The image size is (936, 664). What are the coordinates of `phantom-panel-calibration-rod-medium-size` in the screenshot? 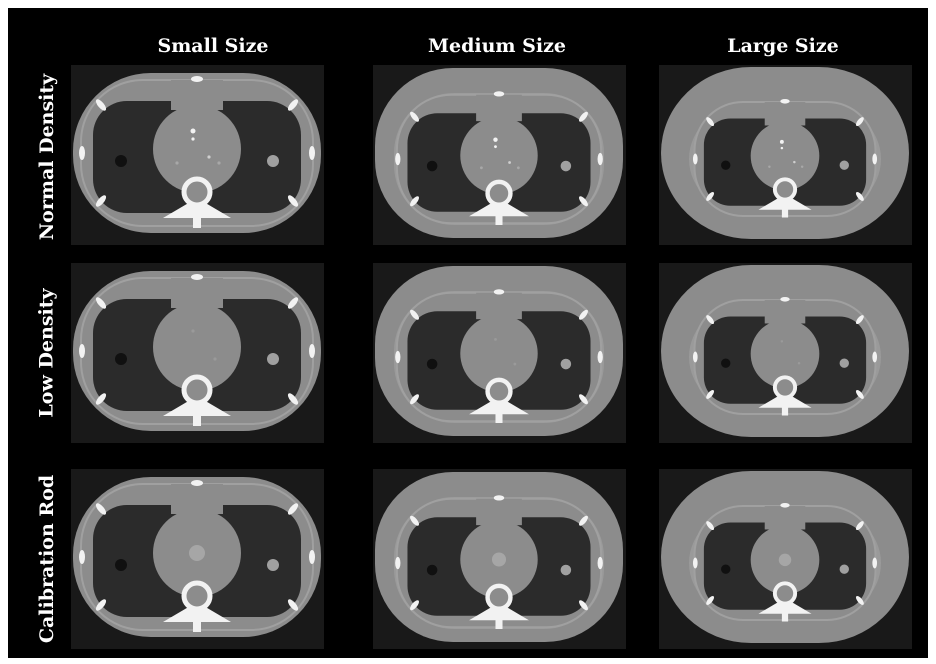 It's located at (499, 559).